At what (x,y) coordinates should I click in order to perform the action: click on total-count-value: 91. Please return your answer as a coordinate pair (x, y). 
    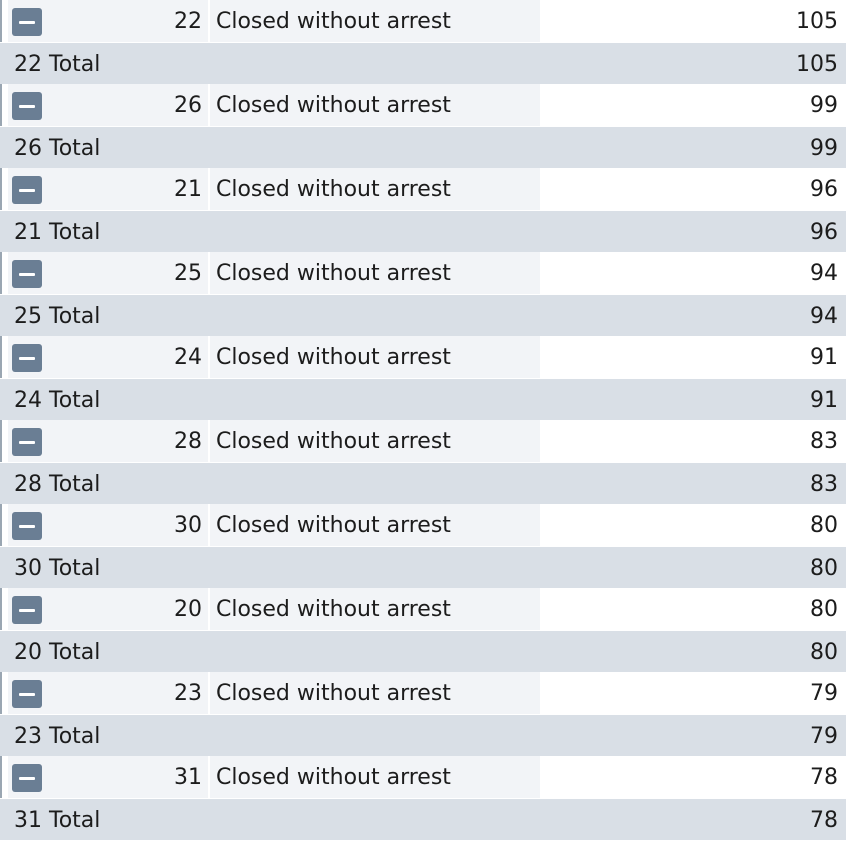
    Looking at the image, I should click on (824, 400).